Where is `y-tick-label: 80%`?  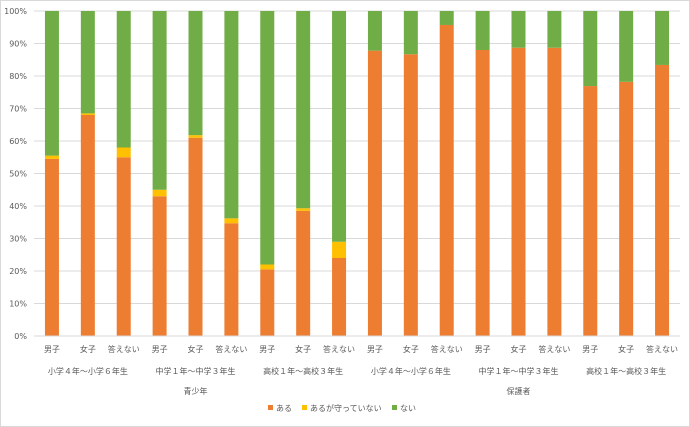
y-tick-label: 80% is located at coordinates (18, 76).